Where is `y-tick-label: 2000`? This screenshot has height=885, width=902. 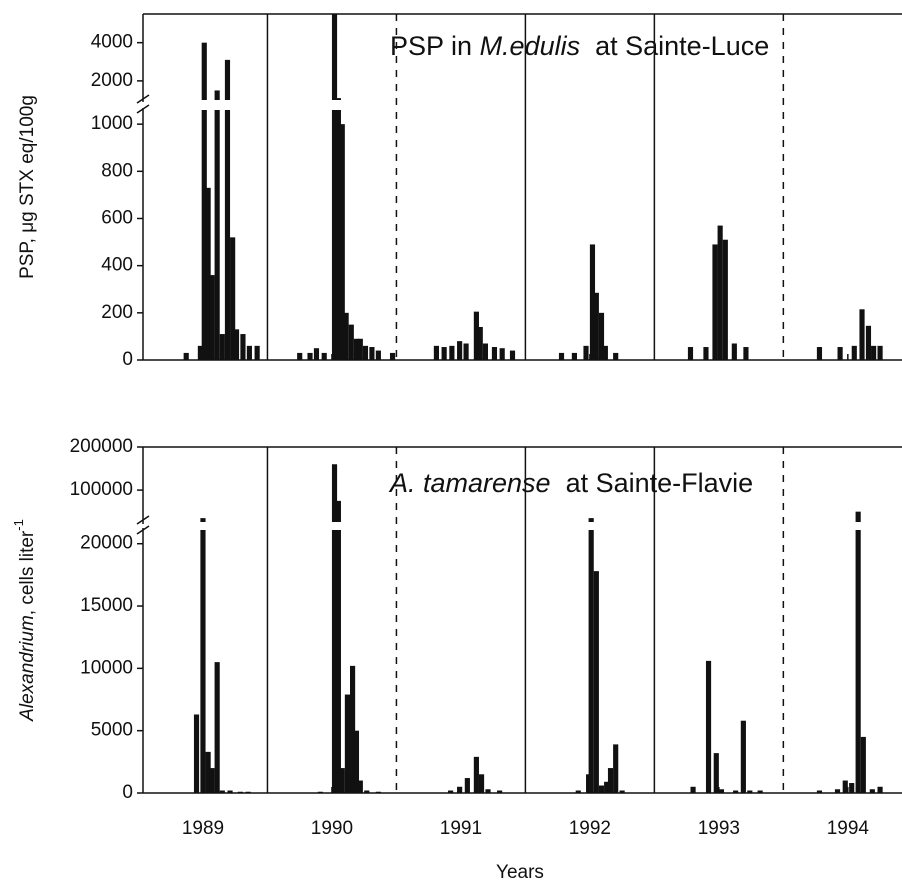 y-tick-label: 2000 is located at coordinates (112, 80).